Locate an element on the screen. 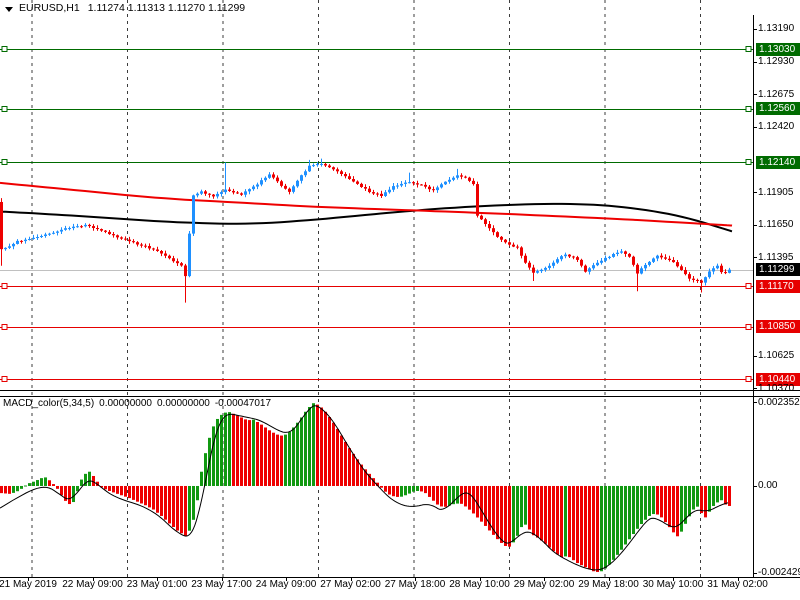  price-tick-label: 1.11905 is located at coordinates (776, 192).